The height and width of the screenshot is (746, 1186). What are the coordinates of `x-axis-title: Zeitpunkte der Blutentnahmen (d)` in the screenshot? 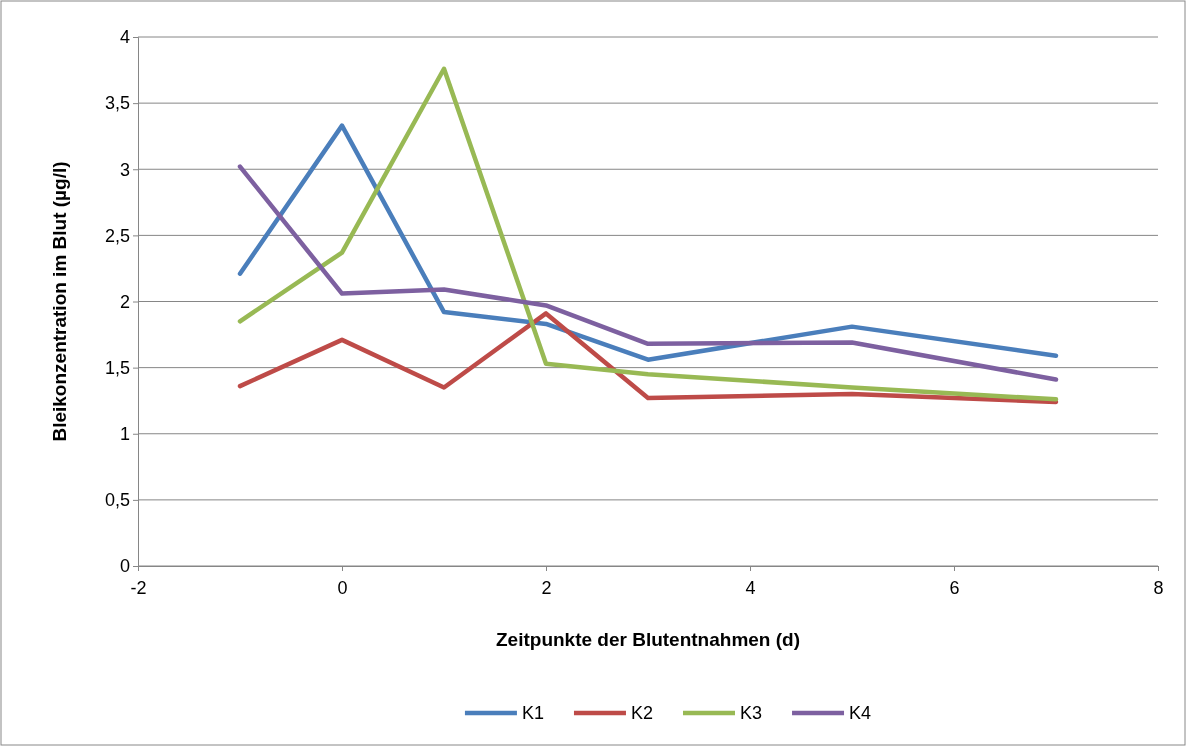 It's located at (648, 639).